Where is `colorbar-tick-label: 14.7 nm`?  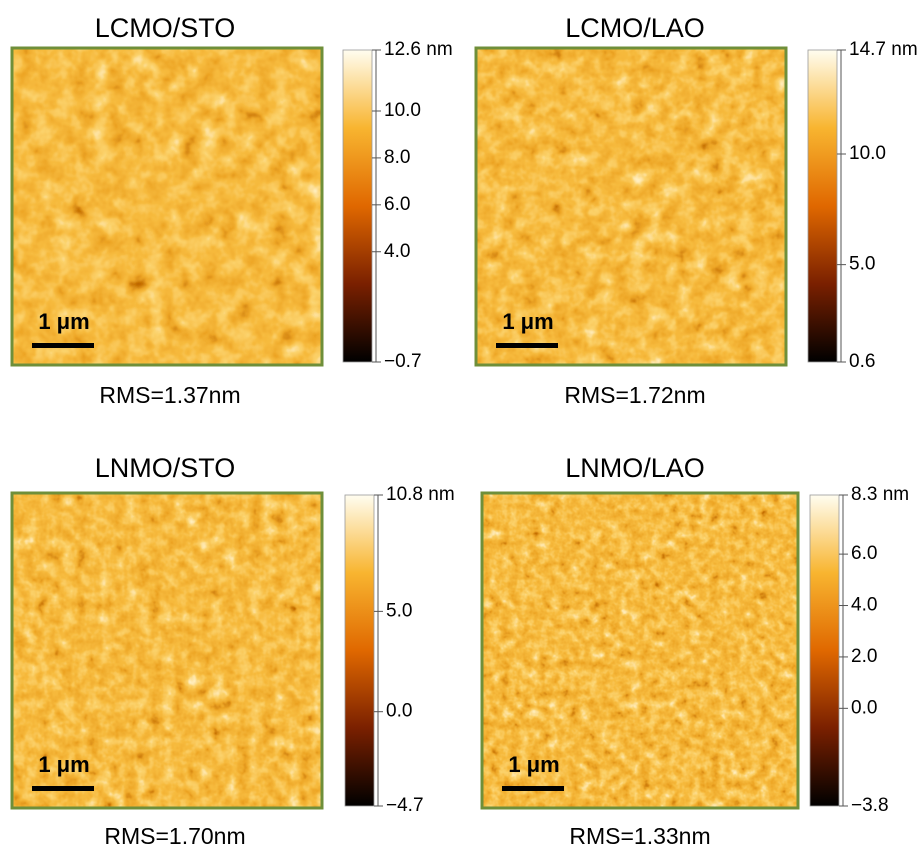
colorbar-tick-label: 14.7 nm is located at coordinates (883, 49).